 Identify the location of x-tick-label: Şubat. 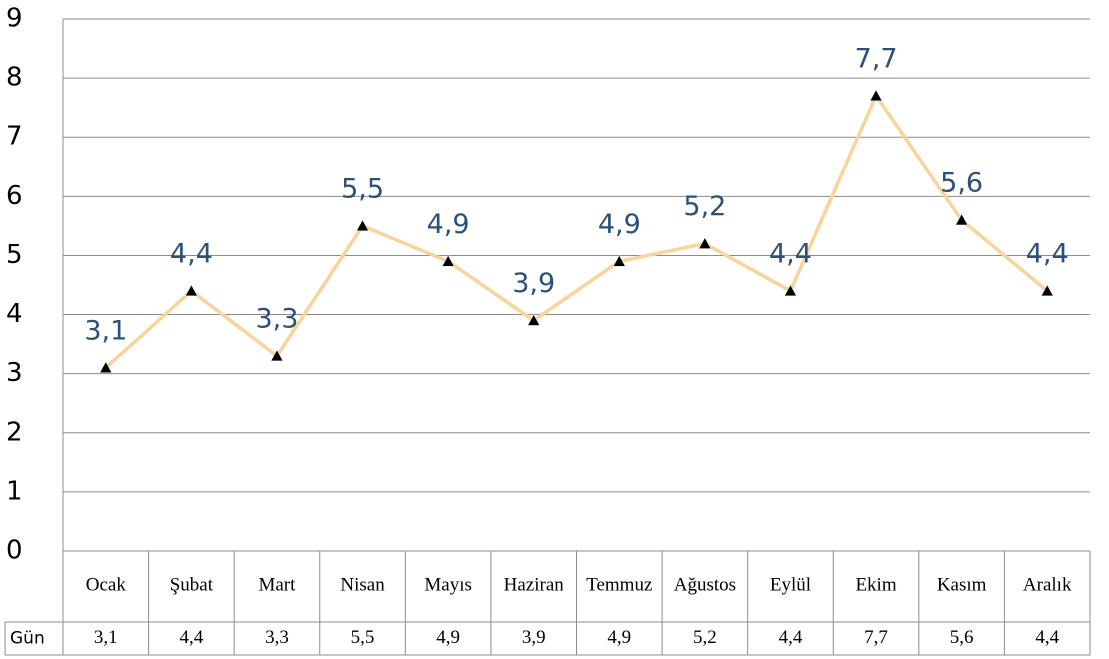
(192, 584).